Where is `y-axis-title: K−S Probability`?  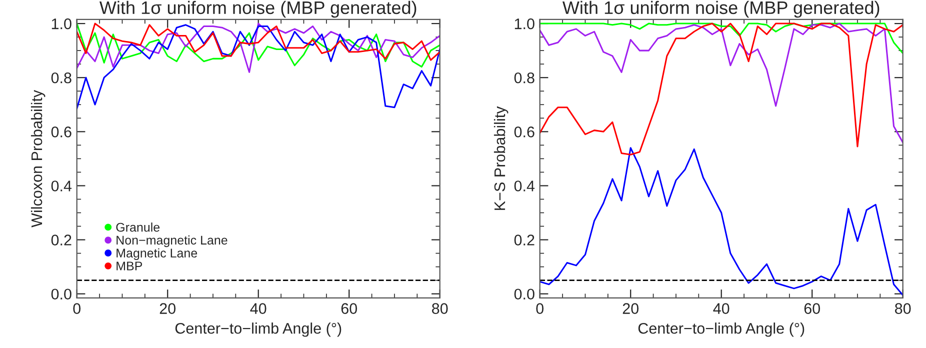
y-axis-title: K−S Probability is located at coordinates (501, 158).